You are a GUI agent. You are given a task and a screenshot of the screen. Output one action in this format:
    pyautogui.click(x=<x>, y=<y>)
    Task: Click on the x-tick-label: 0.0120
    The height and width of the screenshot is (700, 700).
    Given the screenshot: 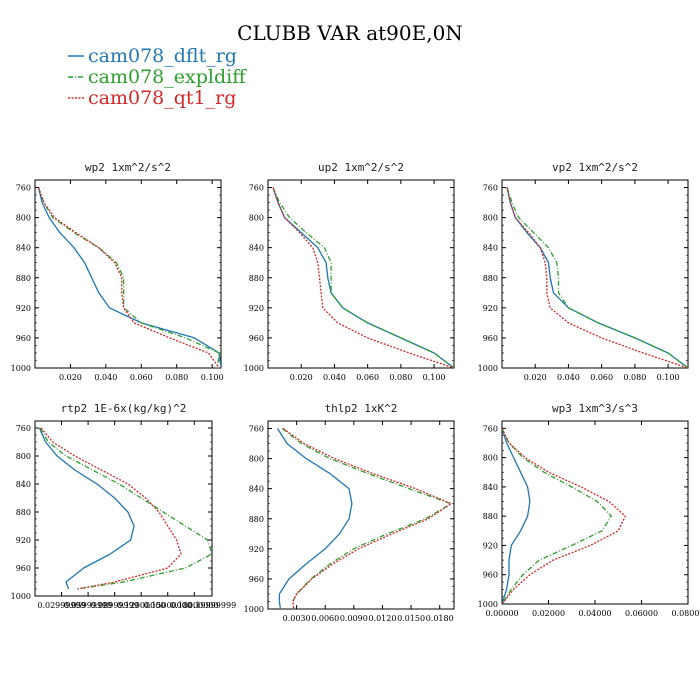 What is the action you would take?
    pyautogui.click(x=382, y=618)
    